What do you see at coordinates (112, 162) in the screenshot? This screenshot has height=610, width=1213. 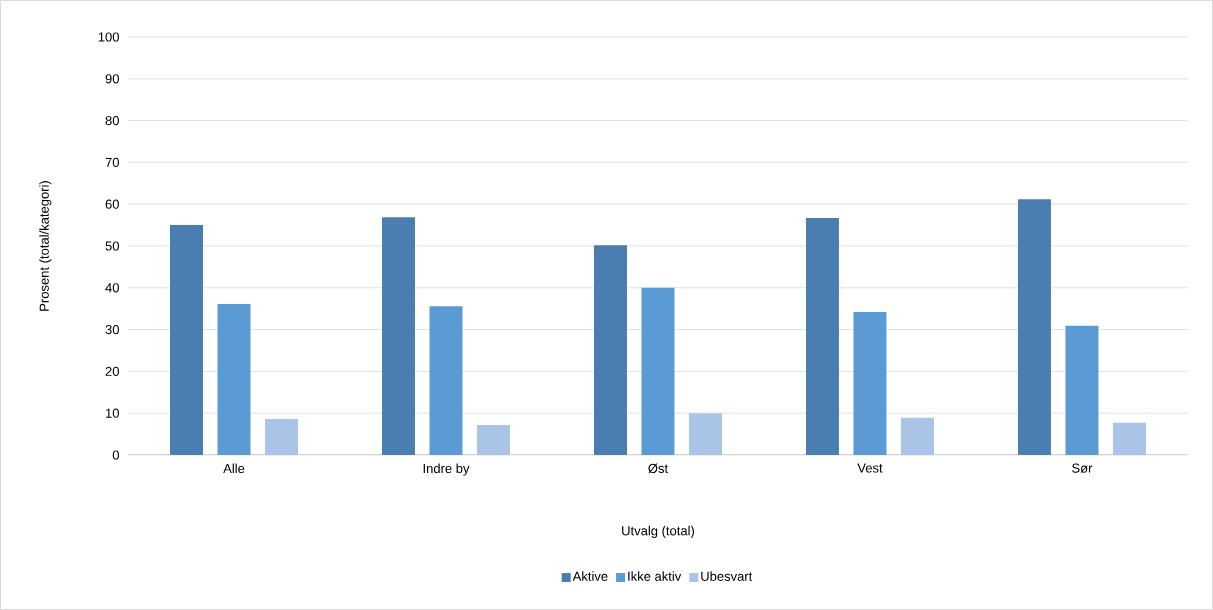 I see `y-tick-label: 70` at bounding box center [112, 162].